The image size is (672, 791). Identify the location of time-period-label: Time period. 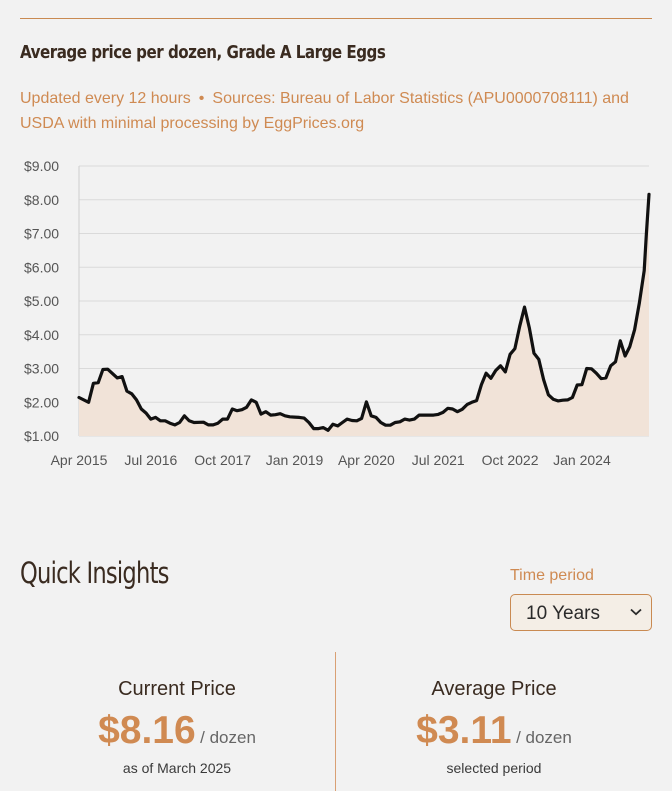
(552, 575).